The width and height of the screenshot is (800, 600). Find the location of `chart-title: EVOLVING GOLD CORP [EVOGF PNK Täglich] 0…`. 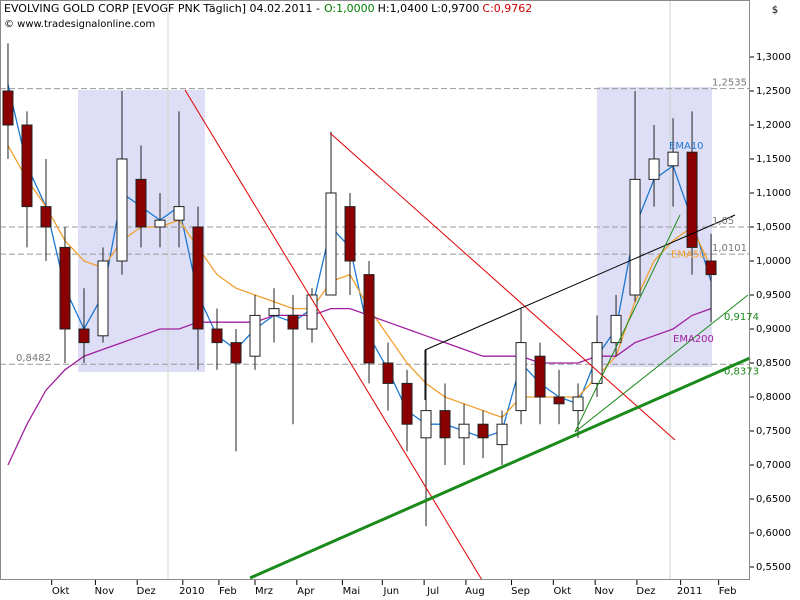

chart-title: EVOLVING GOLD CORP [EVOGF PNK Täglich] 0… is located at coordinates (162, 8).